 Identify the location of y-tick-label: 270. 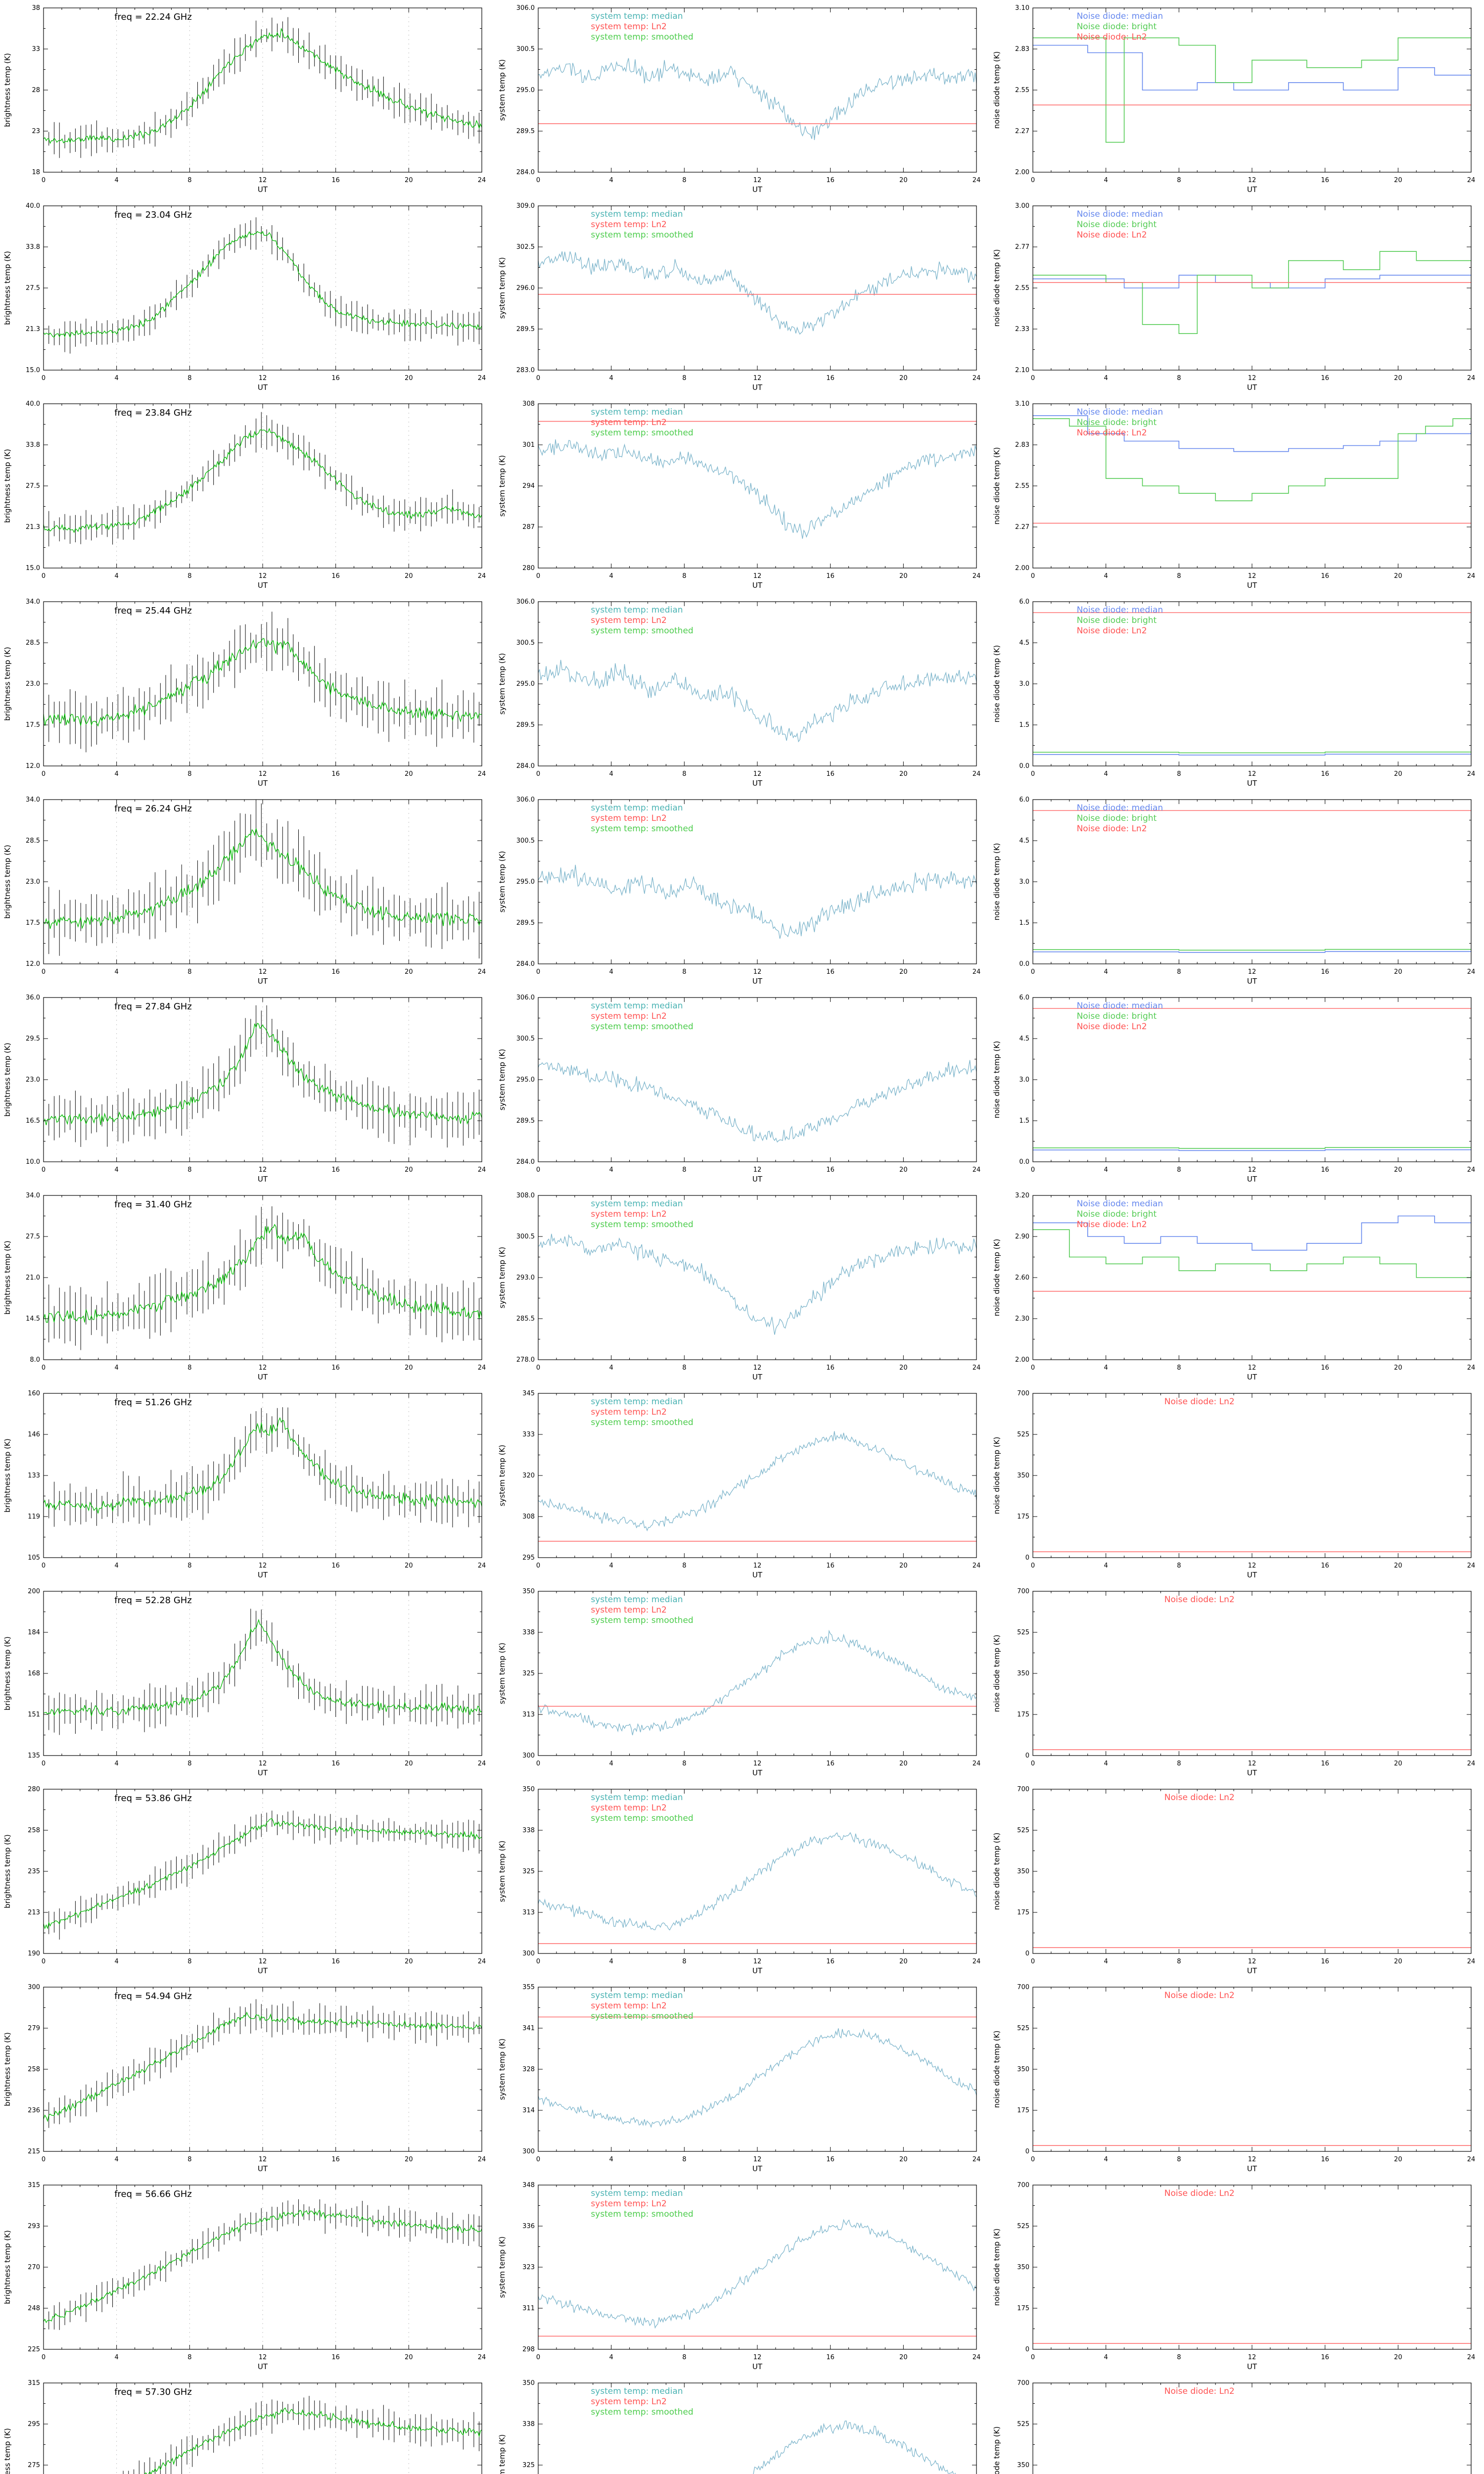
(34, 2267).